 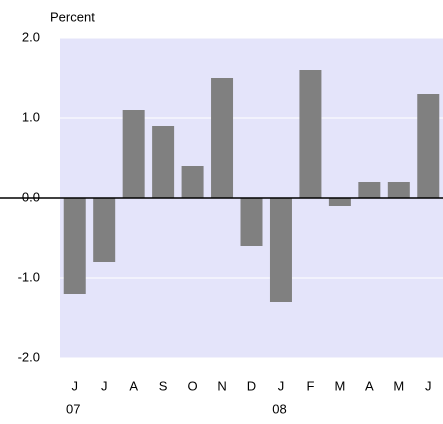 What do you see at coordinates (310, 385) in the screenshot?
I see `x-tick-label: F` at bounding box center [310, 385].